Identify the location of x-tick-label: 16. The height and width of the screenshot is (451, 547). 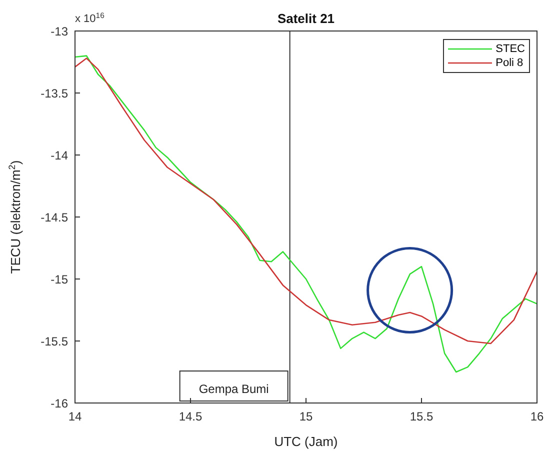
(537, 417).